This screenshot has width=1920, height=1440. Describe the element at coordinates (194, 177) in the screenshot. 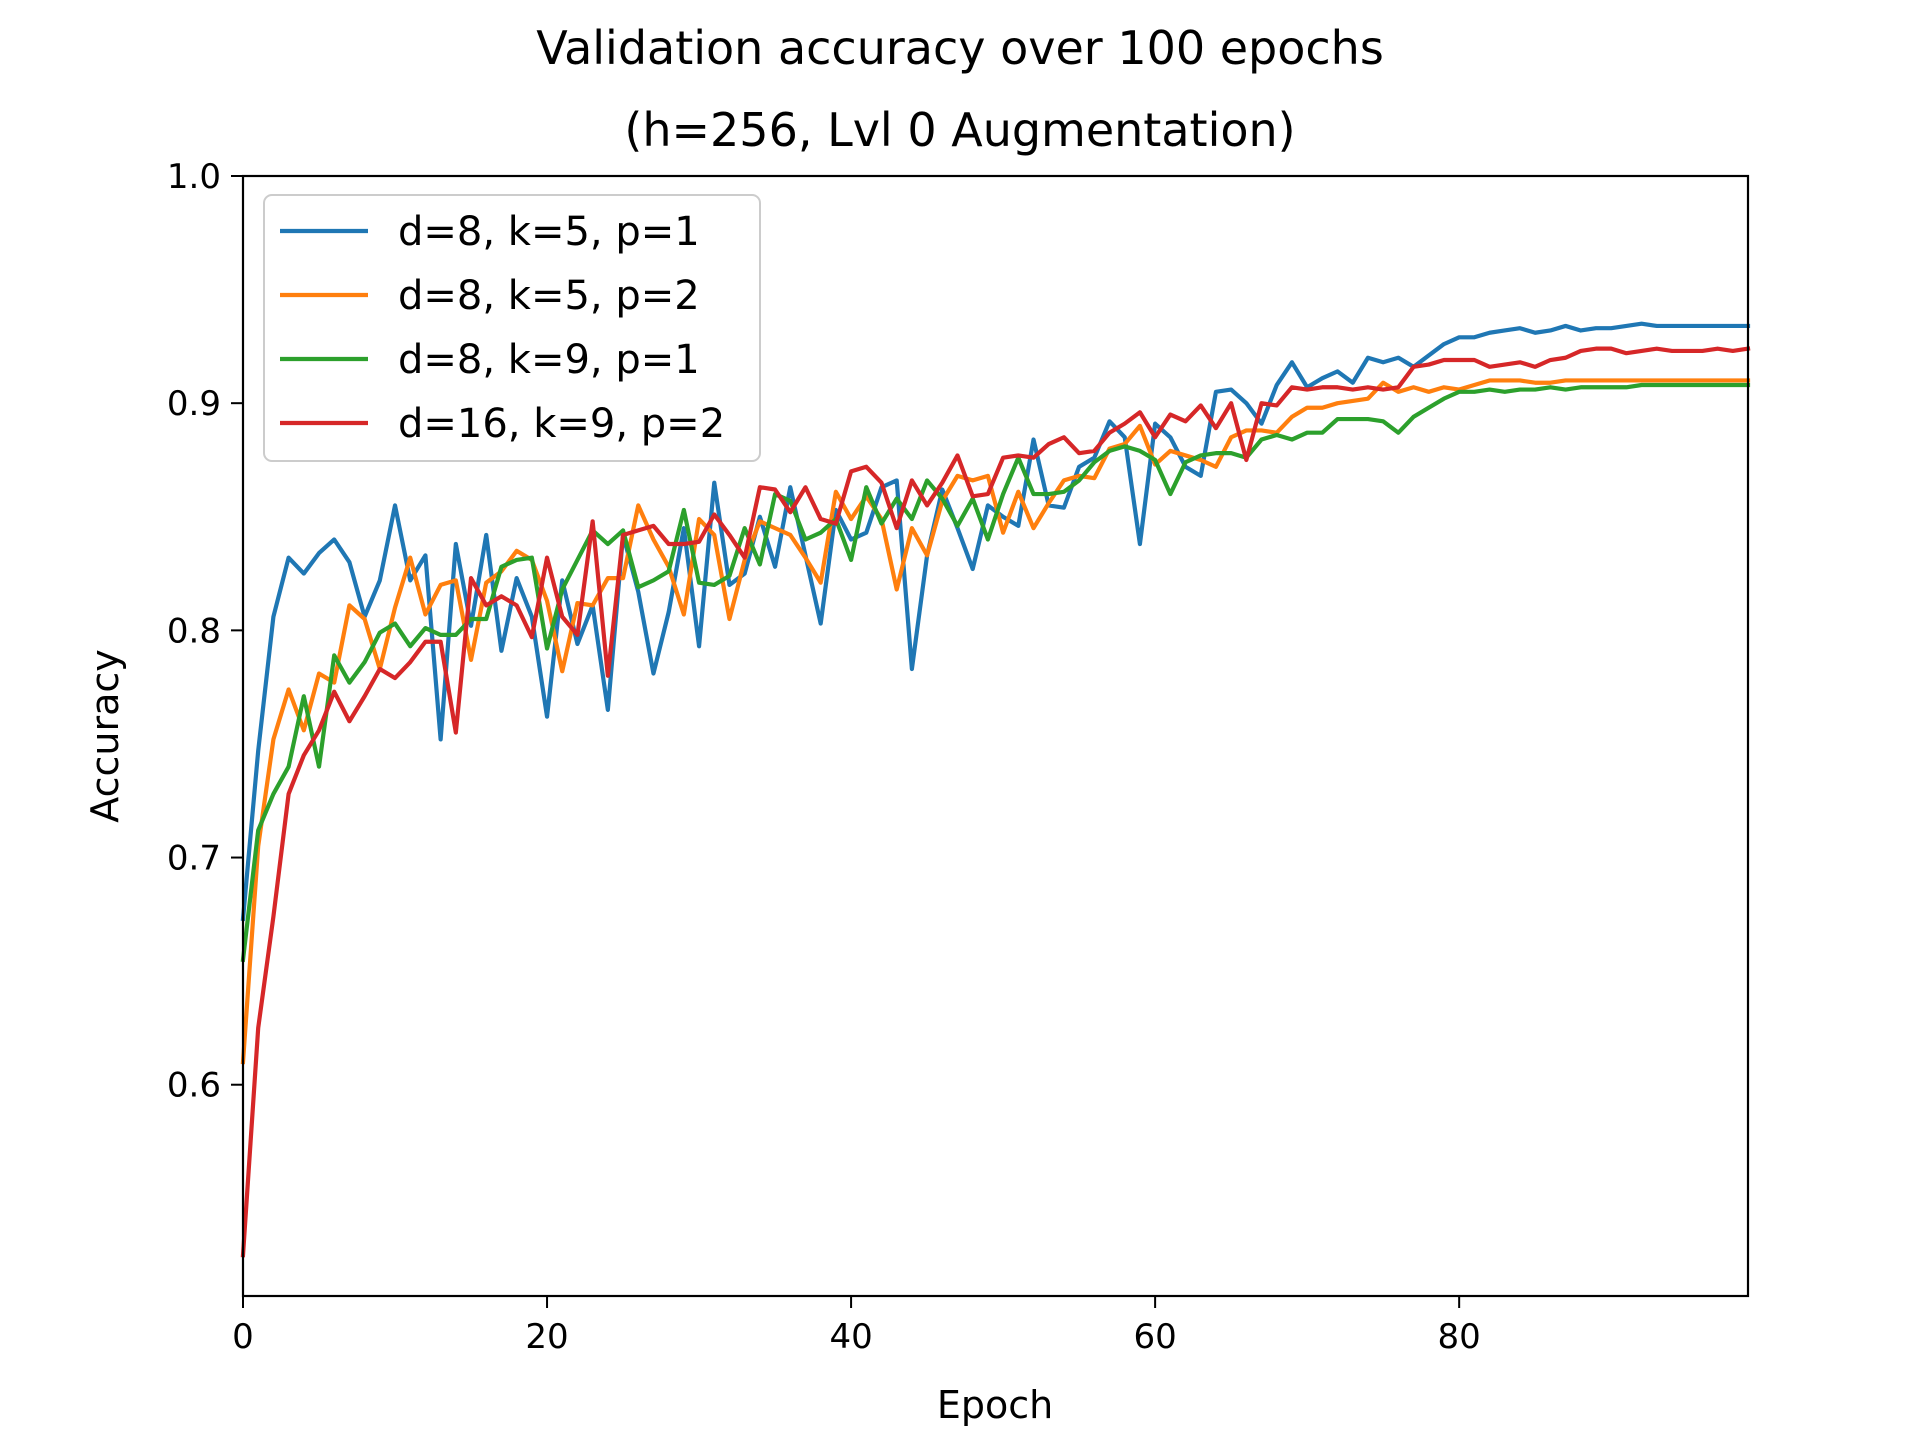

I see `y-tick-label: 1.0` at that location.